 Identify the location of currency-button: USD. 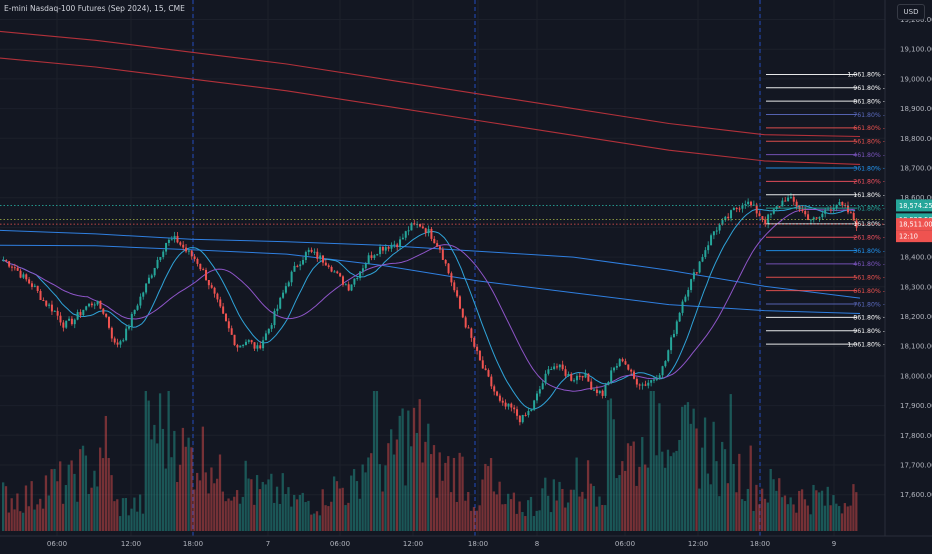
(911, 12).